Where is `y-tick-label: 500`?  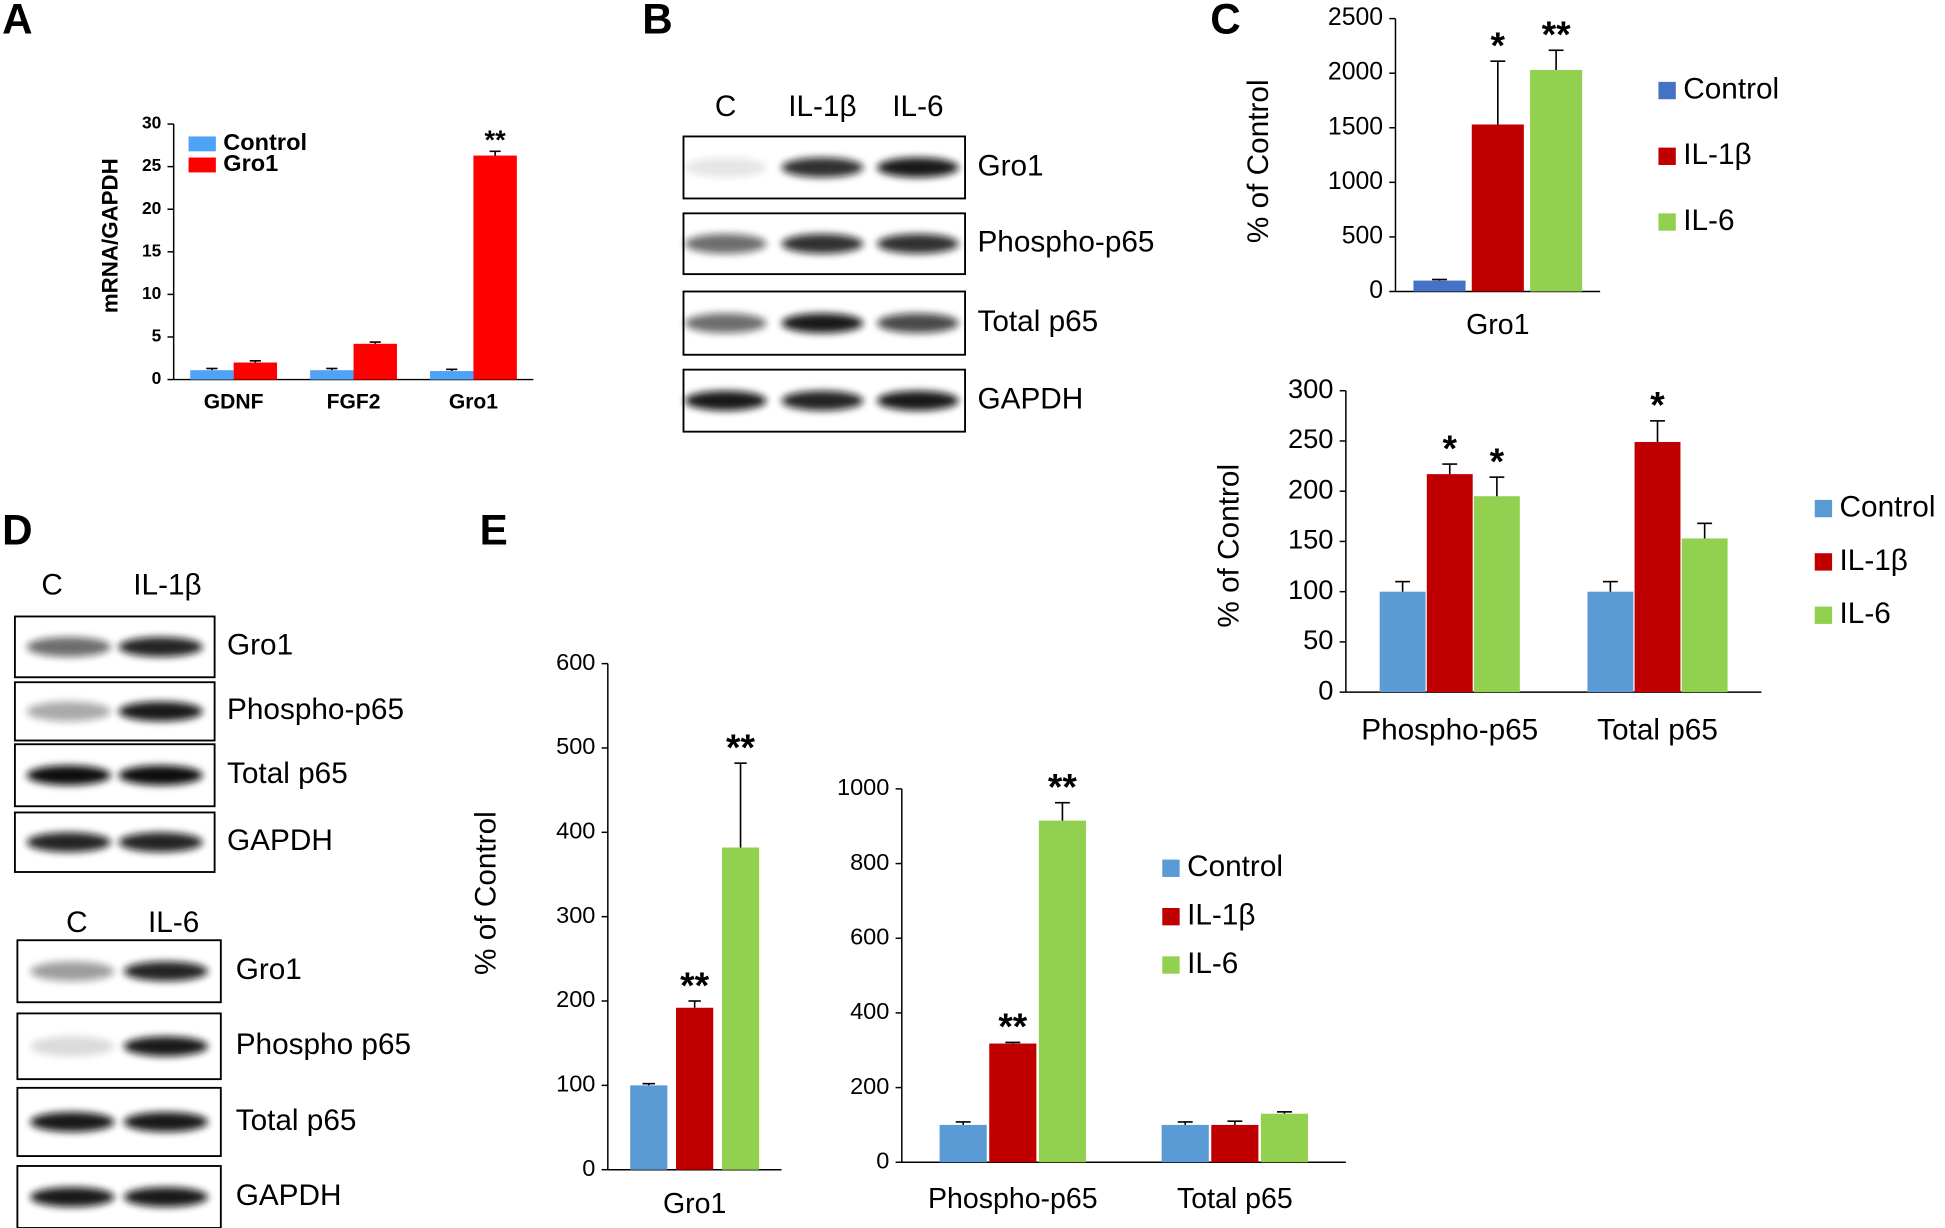 y-tick-label: 500 is located at coordinates (1362, 235).